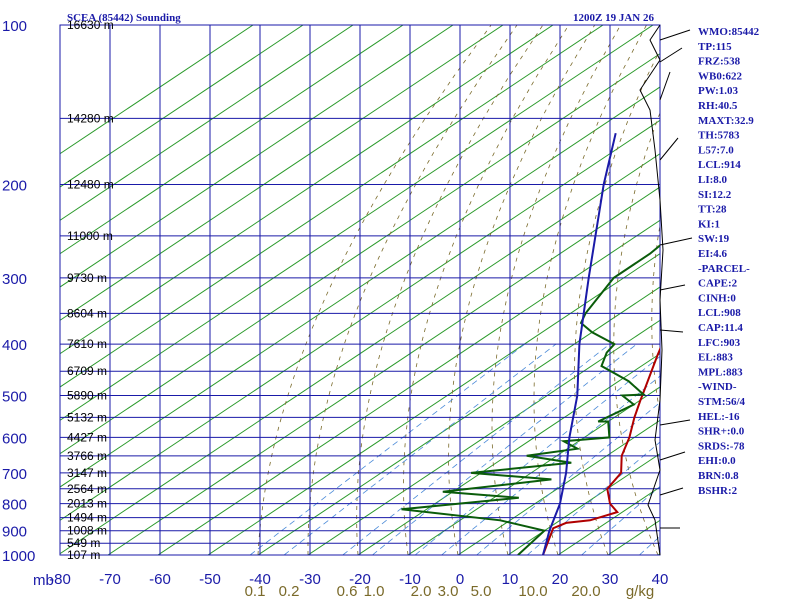  What do you see at coordinates (729, 32) in the screenshot?
I see `index-value: WMO:85442` at bounding box center [729, 32].